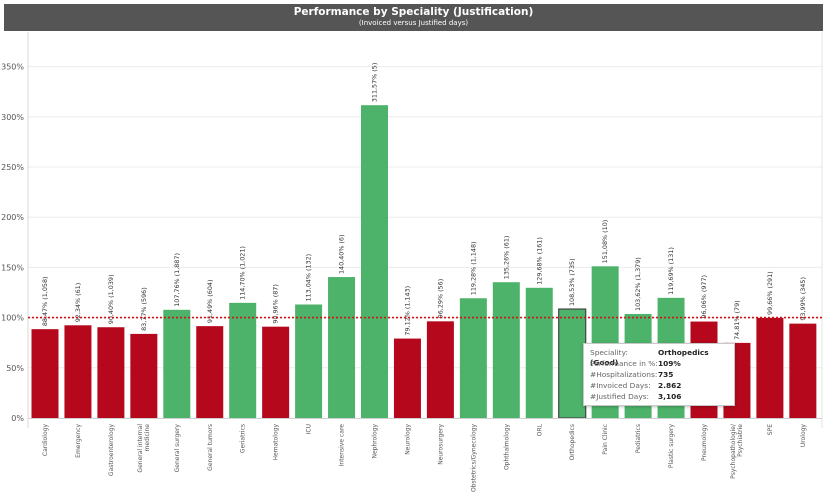 Image resolution: width=827 pixels, height=500 pixels. I want to click on tooltip-value: 3,106, so click(670, 396).